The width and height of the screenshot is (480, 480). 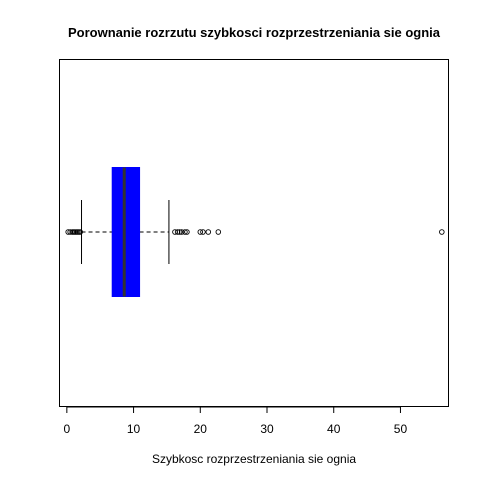 What do you see at coordinates (267, 429) in the screenshot?
I see `x-tick-label: 30` at bounding box center [267, 429].